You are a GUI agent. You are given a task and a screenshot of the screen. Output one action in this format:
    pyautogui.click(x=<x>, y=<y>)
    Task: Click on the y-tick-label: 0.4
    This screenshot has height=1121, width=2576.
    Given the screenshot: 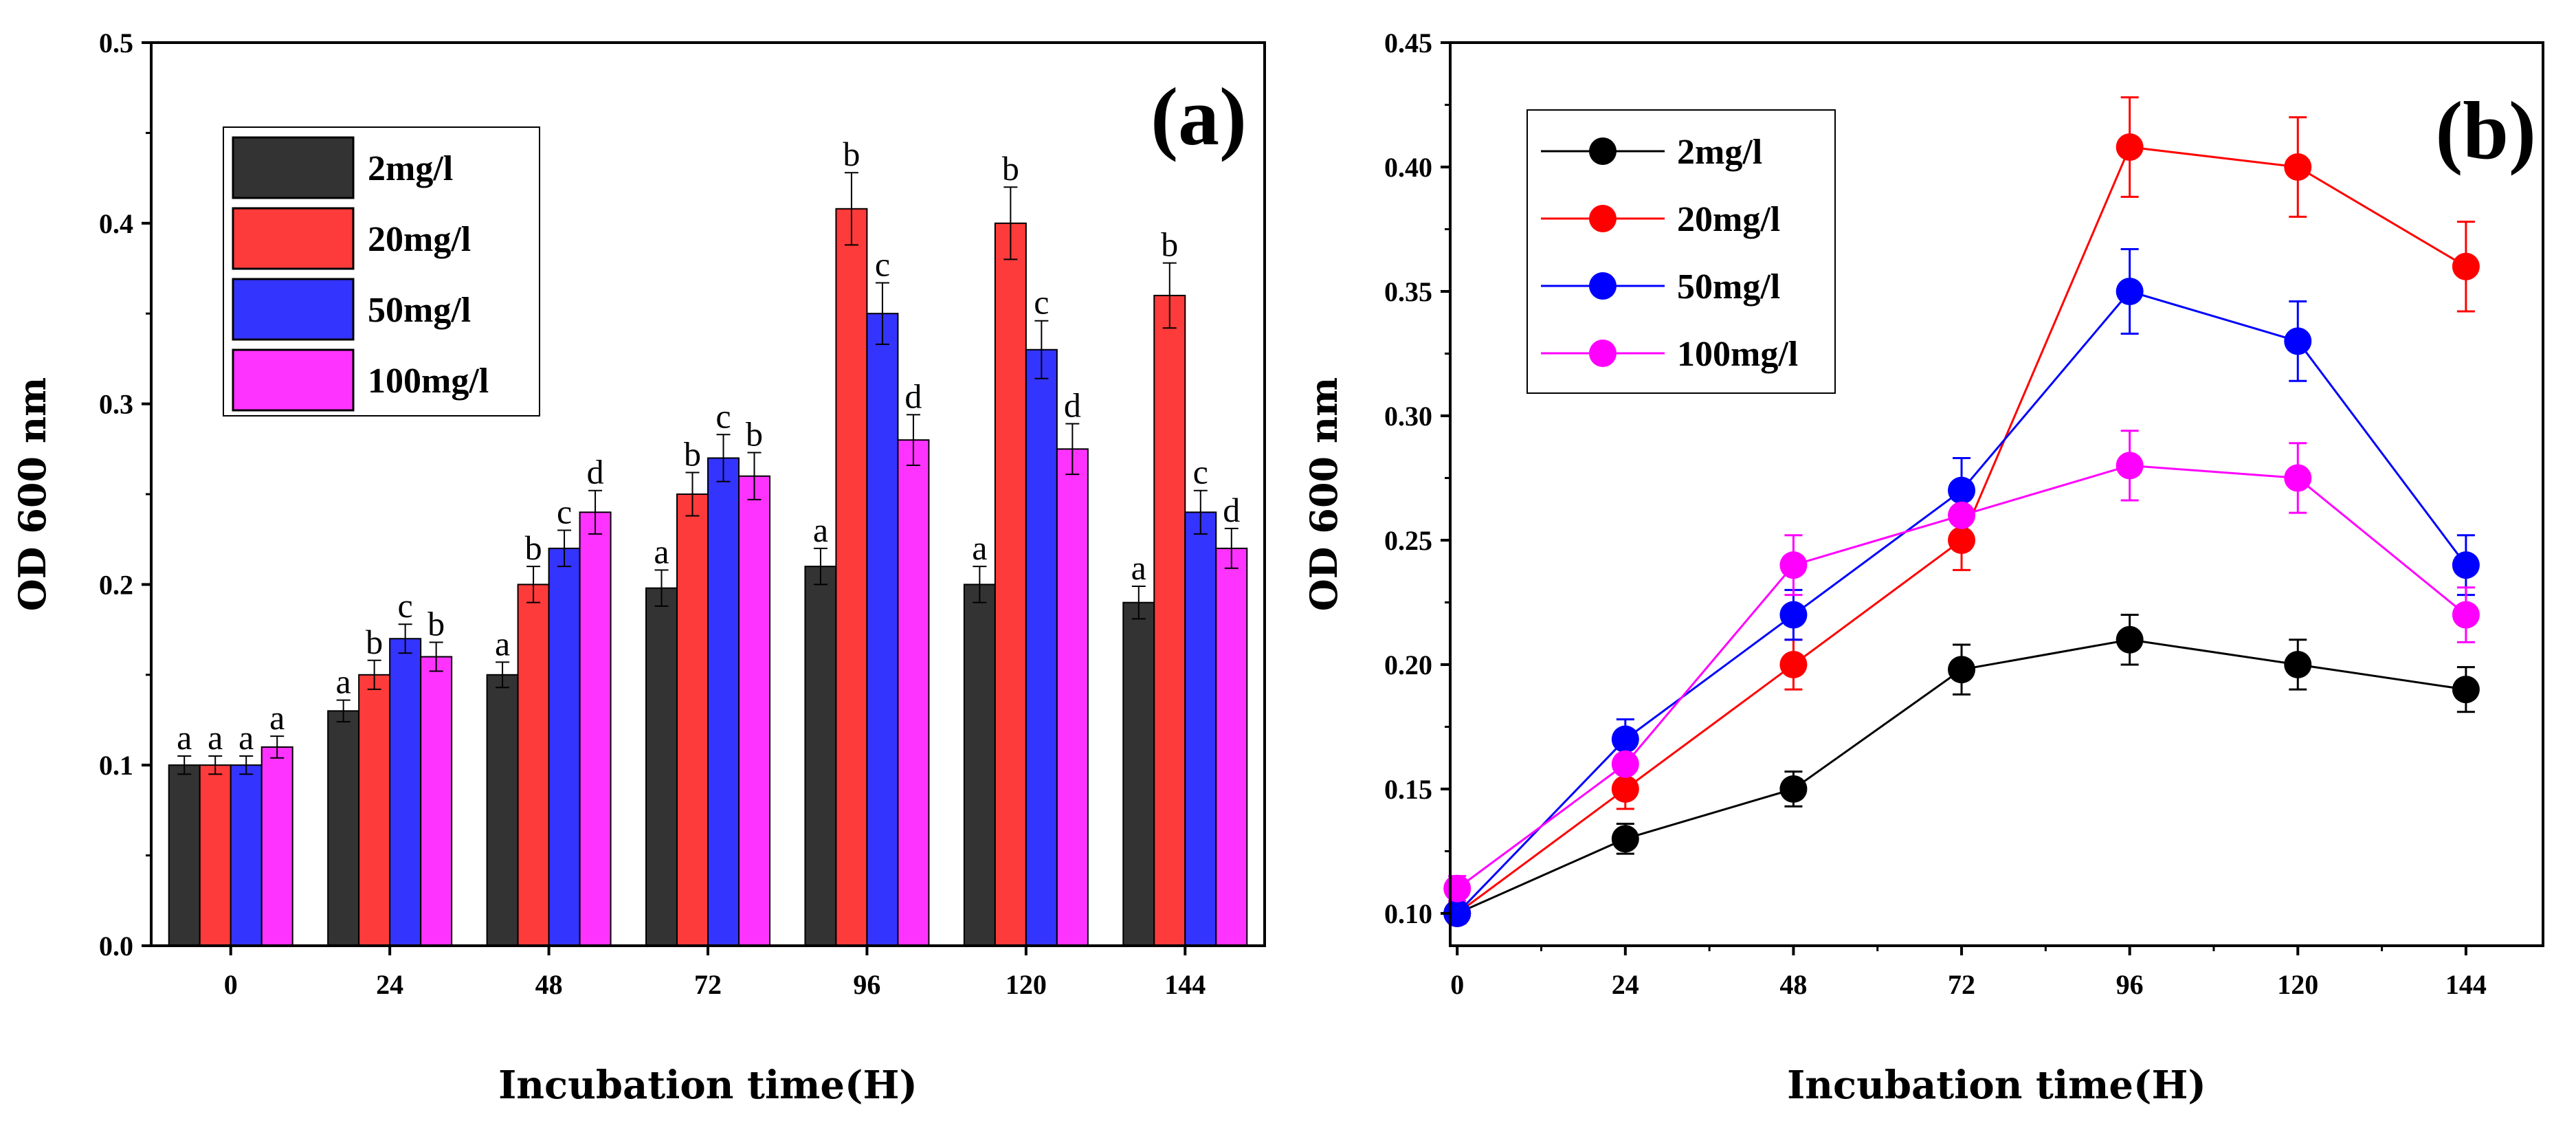 What is the action you would take?
    pyautogui.click(x=116, y=223)
    